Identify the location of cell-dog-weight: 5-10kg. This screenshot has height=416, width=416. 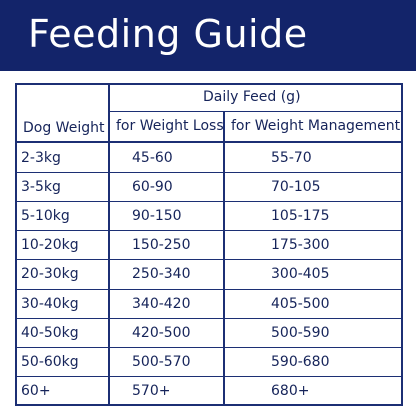
(45, 216).